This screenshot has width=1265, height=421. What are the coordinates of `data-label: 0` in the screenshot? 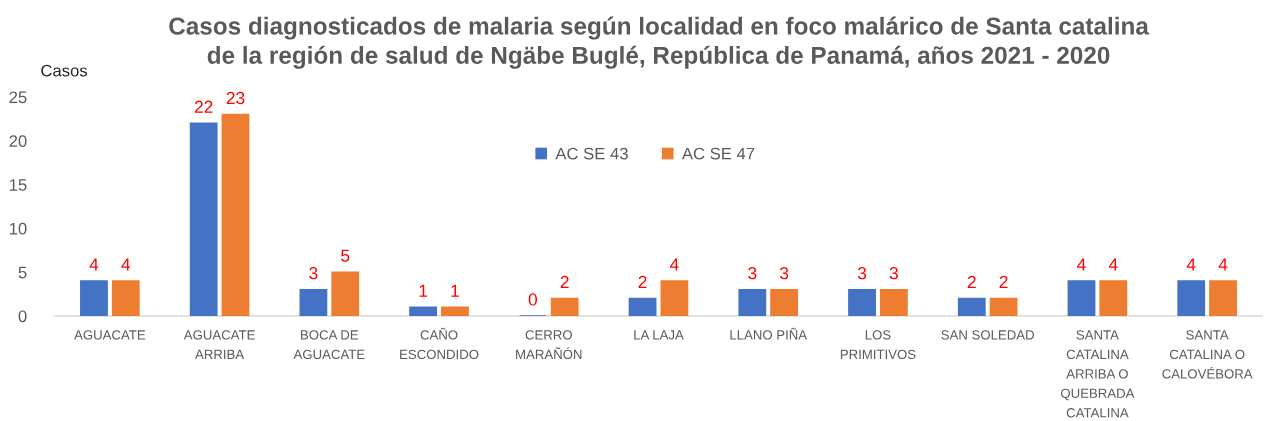 It's located at (533, 299).